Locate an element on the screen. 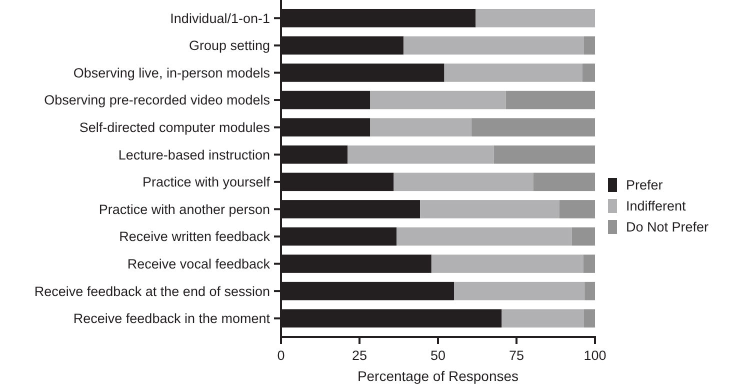  y-tick-label: Receive vocal feedback is located at coordinates (198, 264).